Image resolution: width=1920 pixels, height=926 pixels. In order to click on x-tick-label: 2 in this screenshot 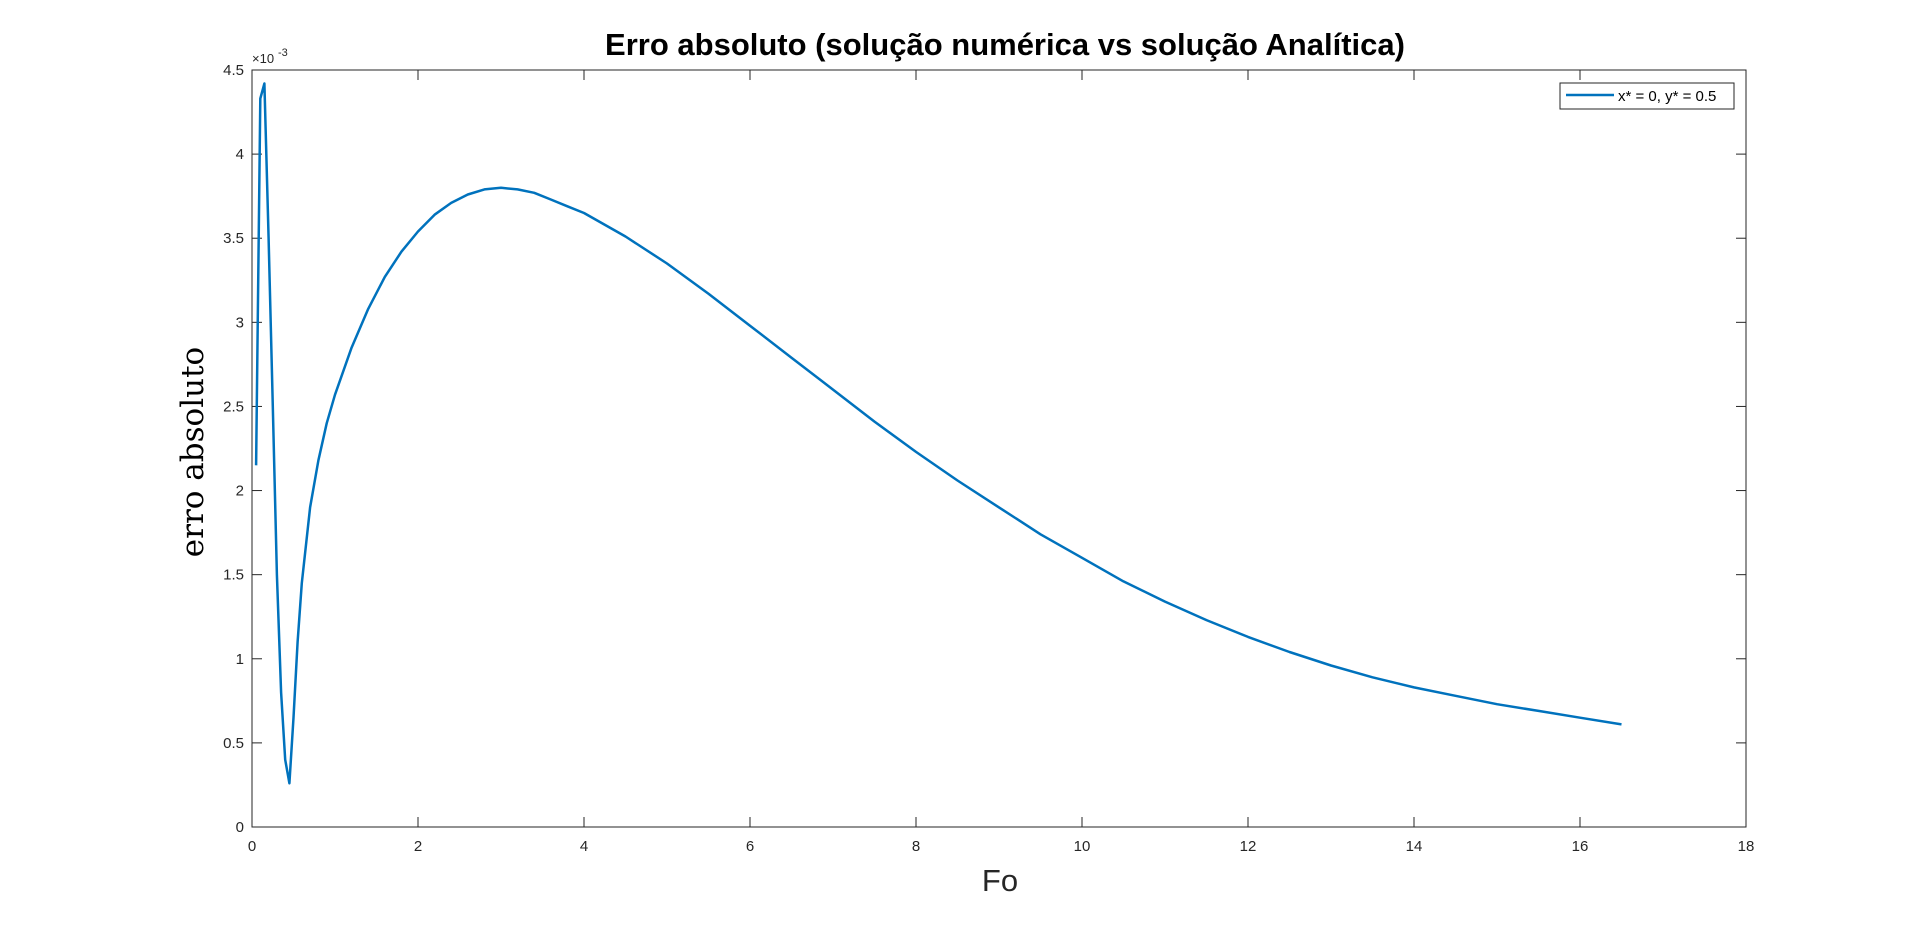, I will do `click(418, 846)`.